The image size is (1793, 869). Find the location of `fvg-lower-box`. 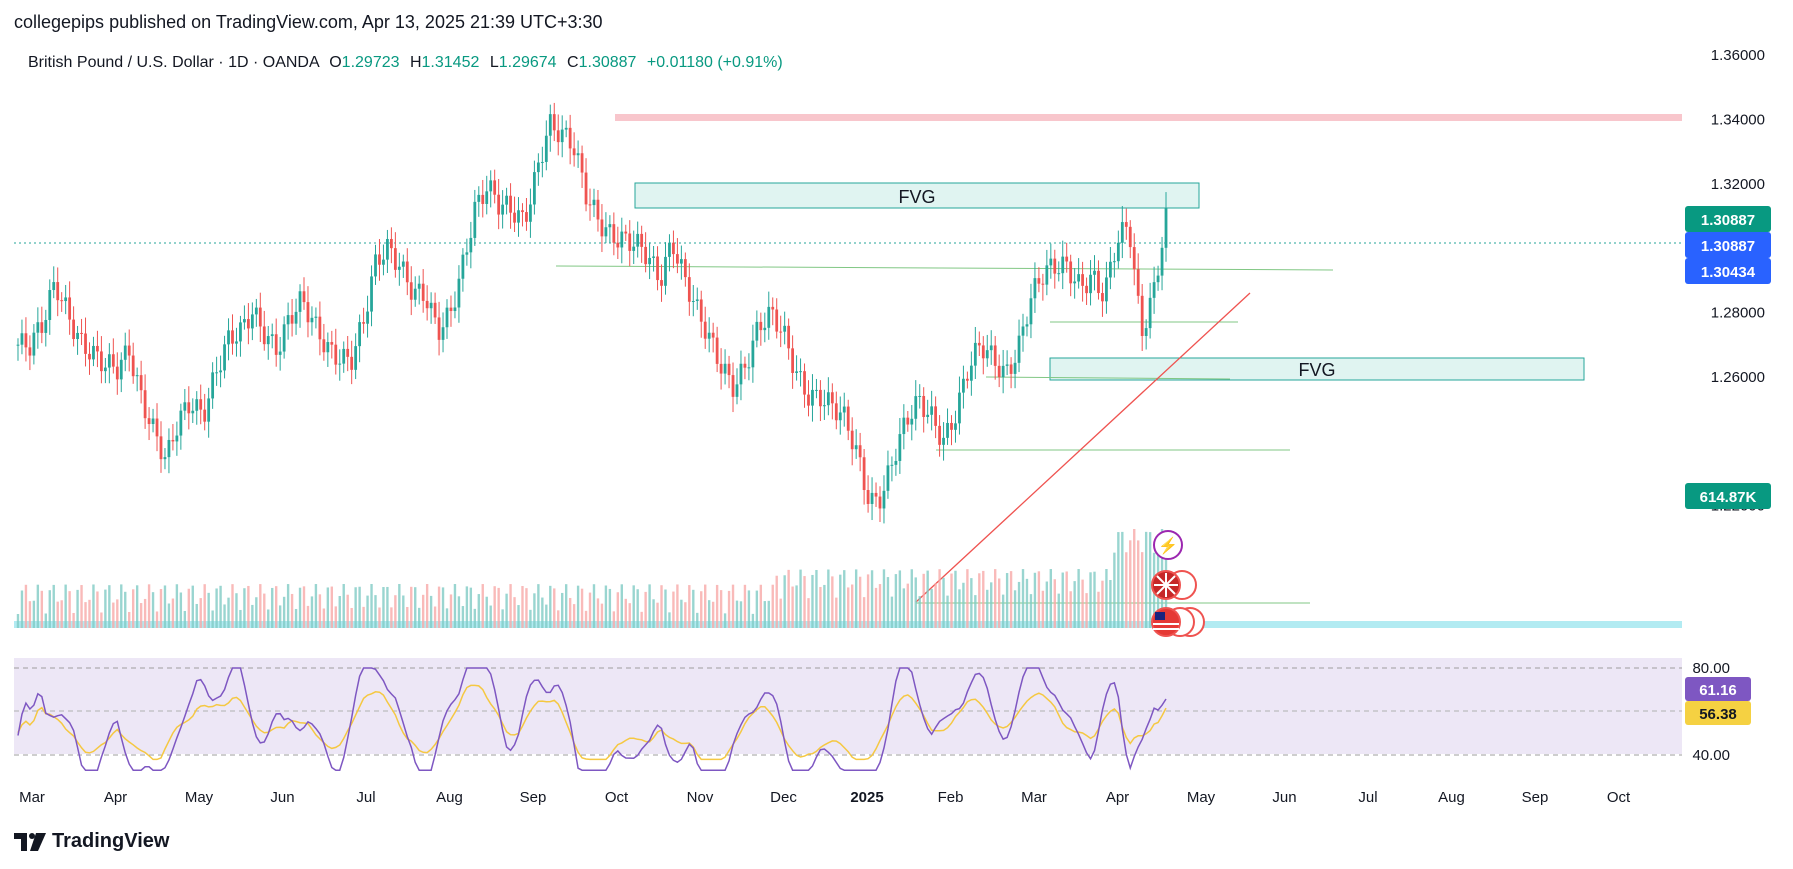

fvg-lower-box is located at coordinates (1317, 369).